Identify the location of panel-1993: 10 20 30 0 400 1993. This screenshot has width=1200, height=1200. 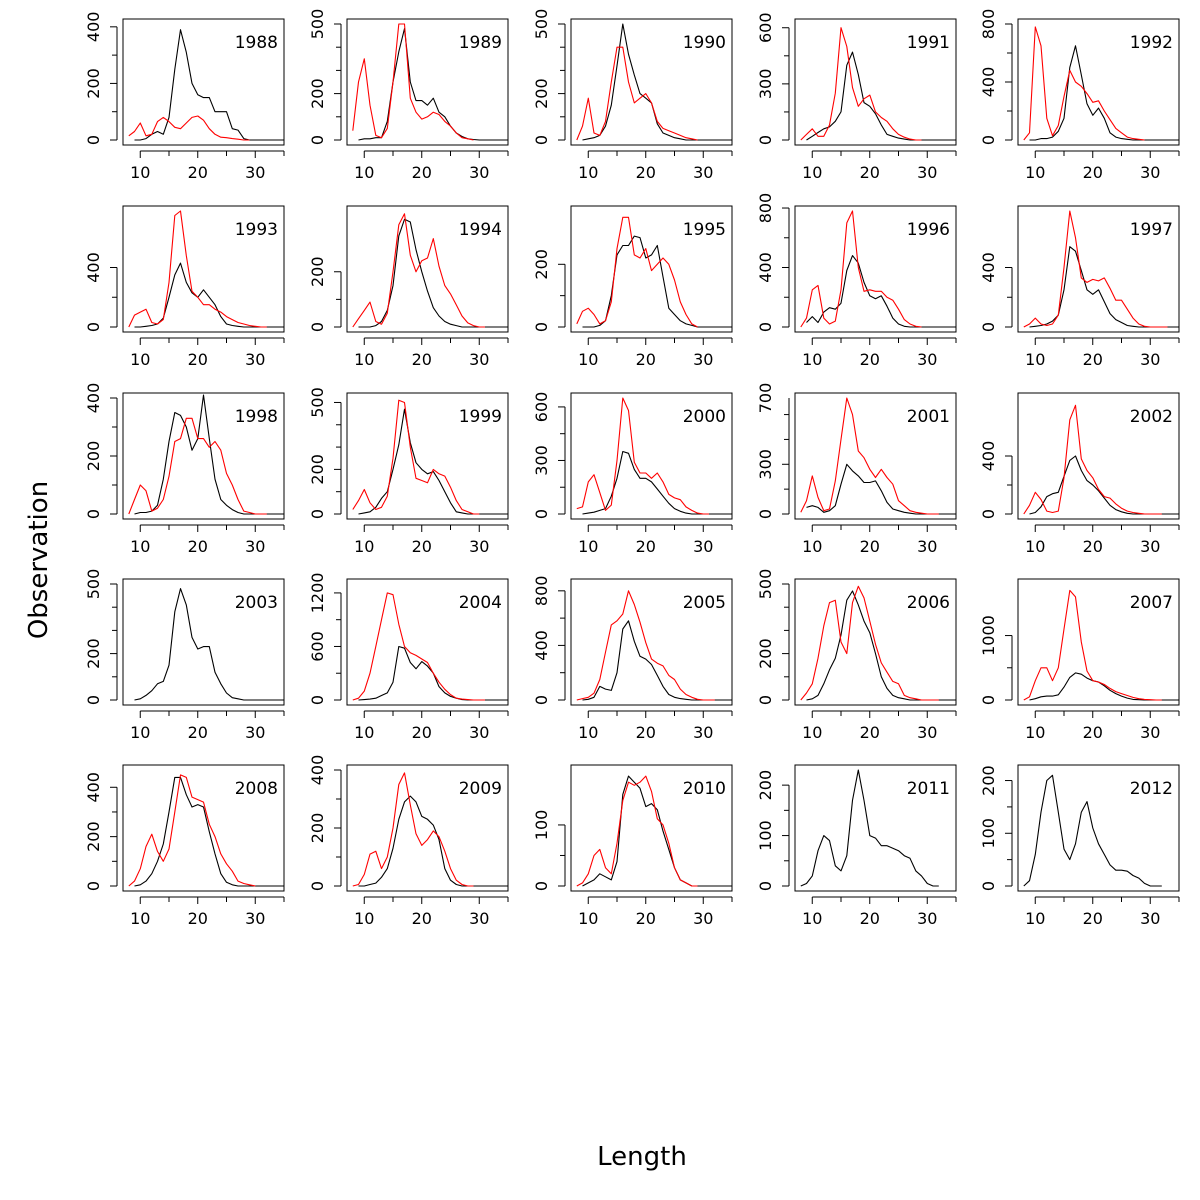
(184, 287).